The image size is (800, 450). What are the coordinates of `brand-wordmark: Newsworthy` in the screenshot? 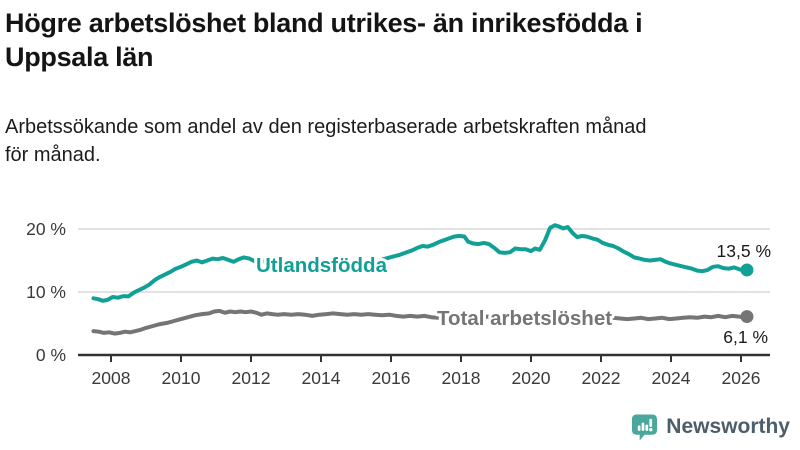 It's located at (728, 426).